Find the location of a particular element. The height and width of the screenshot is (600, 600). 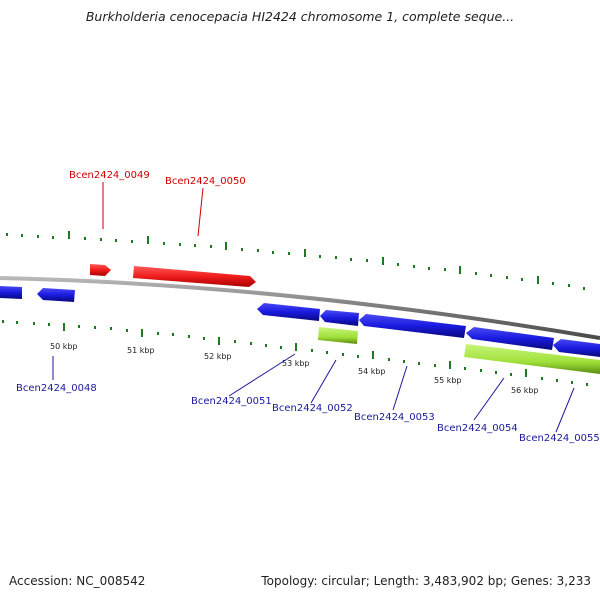

kbp-label: 55 kbp is located at coordinates (448, 380).